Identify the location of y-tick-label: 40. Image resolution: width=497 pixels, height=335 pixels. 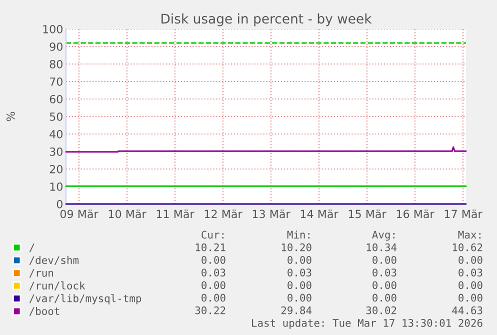
(56, 134).